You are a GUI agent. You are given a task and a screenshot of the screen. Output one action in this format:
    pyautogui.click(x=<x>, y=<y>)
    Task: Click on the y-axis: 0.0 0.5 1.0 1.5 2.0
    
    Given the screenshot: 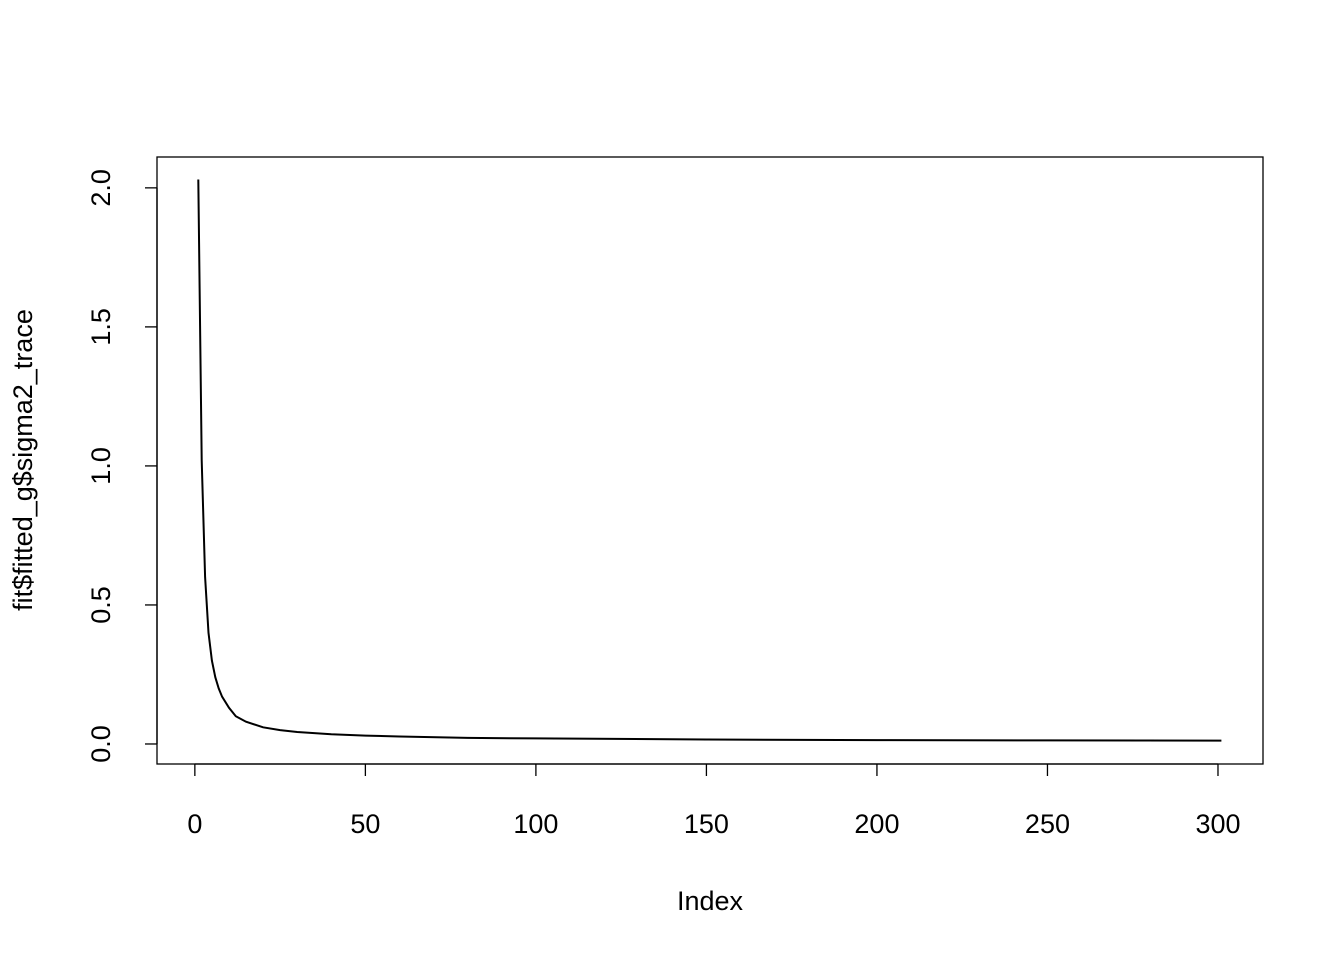 What is the action you would take?
    pyautogui.click(x=122, y=466)
    